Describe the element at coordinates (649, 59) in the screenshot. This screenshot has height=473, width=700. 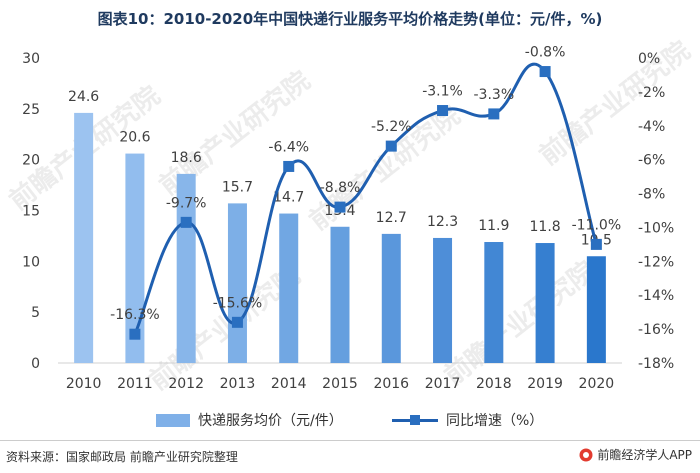
I see `right-axis-tick-label: 0%` at that location.